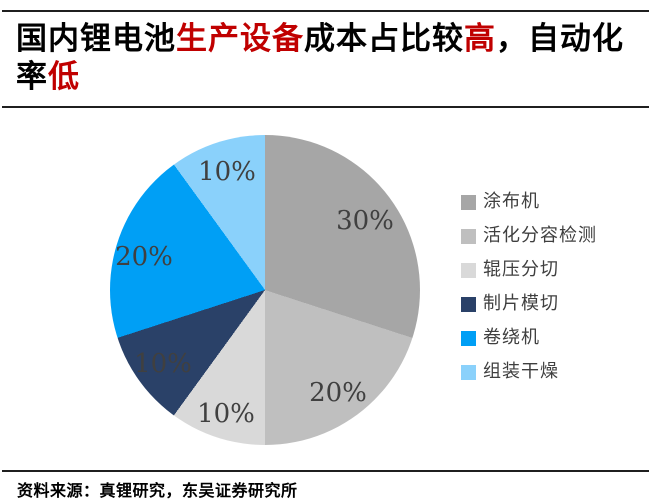  Describe the element at coordinates (227, 172) in the screenshot. I see `slice-label-zuzhuang: 10%` at that location.